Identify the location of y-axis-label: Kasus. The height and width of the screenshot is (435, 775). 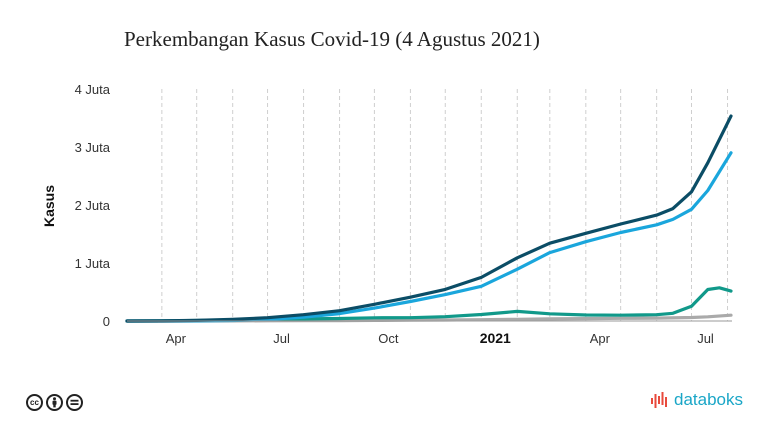
(49, 206).